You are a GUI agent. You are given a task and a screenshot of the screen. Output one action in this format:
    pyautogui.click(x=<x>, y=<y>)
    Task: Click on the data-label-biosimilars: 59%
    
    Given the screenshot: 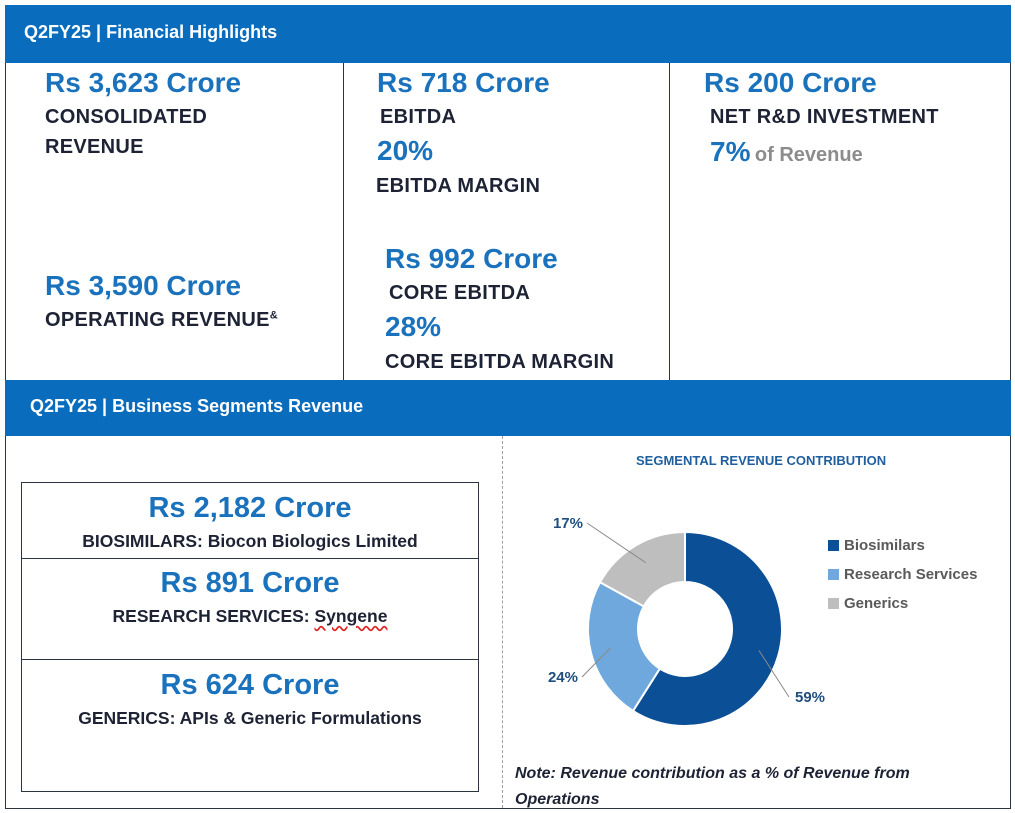 What is the action you would take?
    pyautogui.click(x=810, y=697)
    